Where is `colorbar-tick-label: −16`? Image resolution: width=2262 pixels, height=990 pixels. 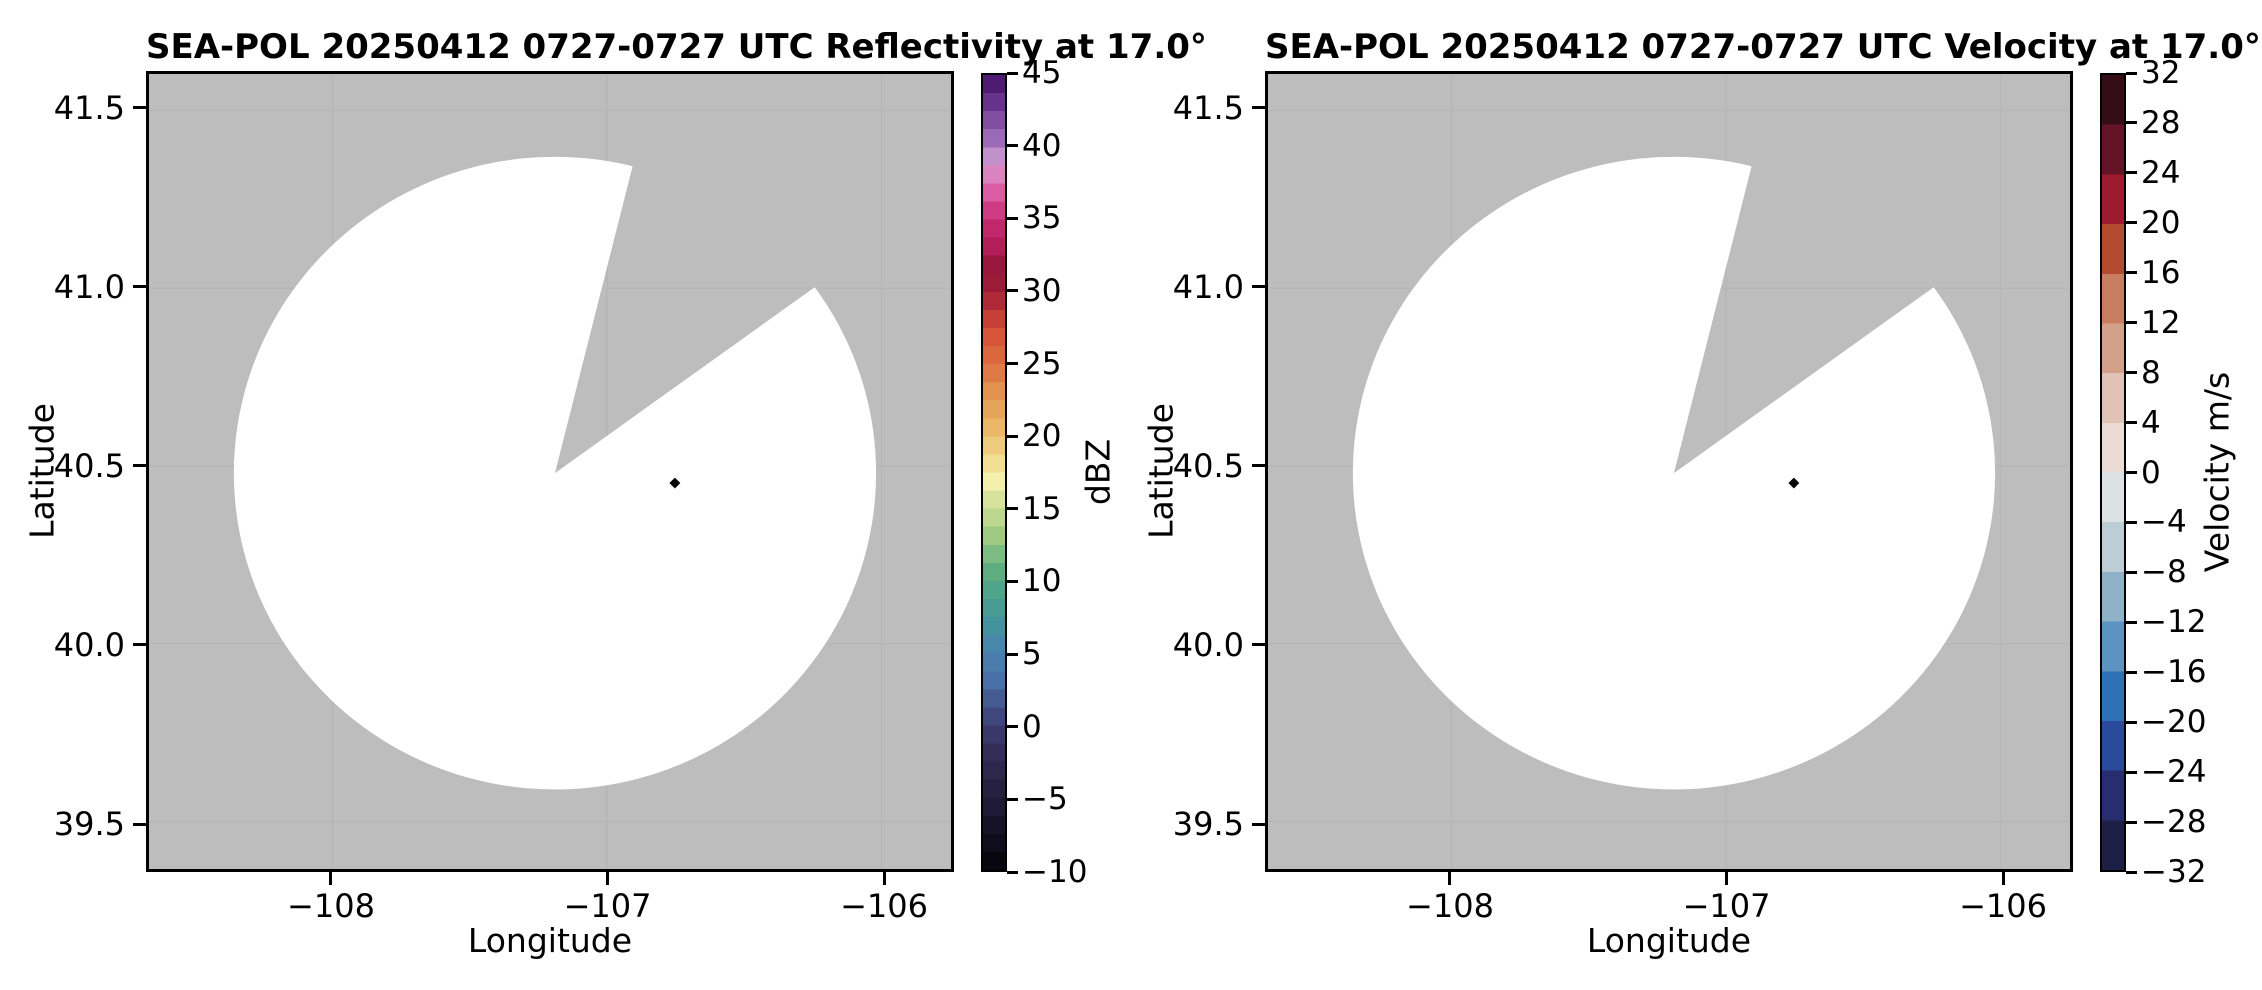
colorbar-tick-label: −16 is located at coordinates (2174, 672).